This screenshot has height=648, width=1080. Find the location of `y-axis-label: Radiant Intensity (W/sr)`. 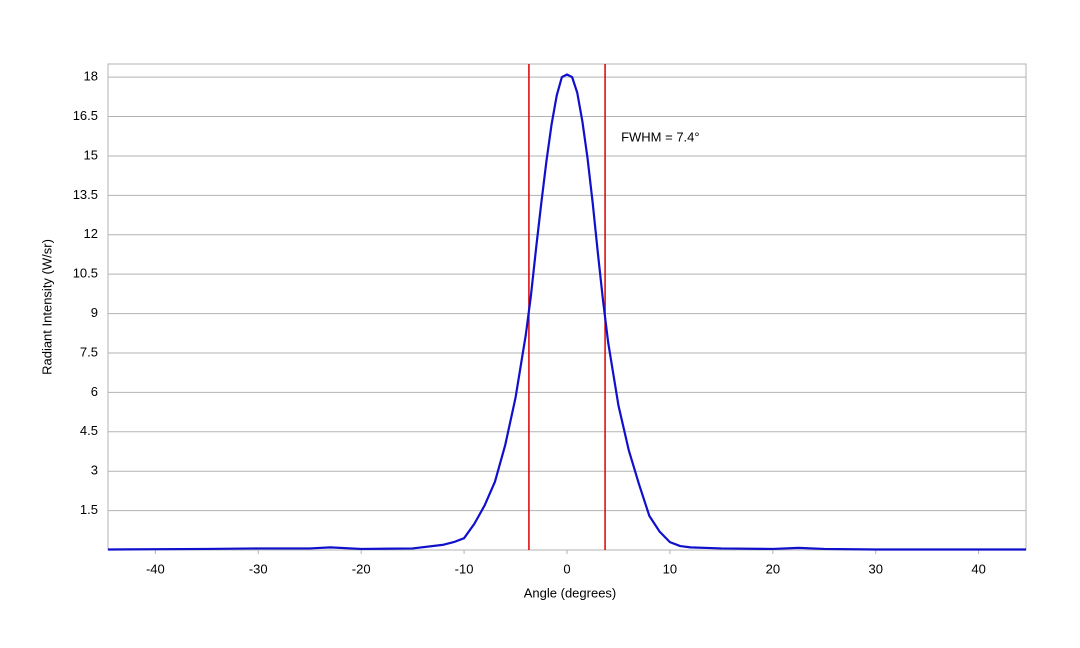

y-axis-label: Radiant Intensity (W/sr) is located at coordinates (46, 307).